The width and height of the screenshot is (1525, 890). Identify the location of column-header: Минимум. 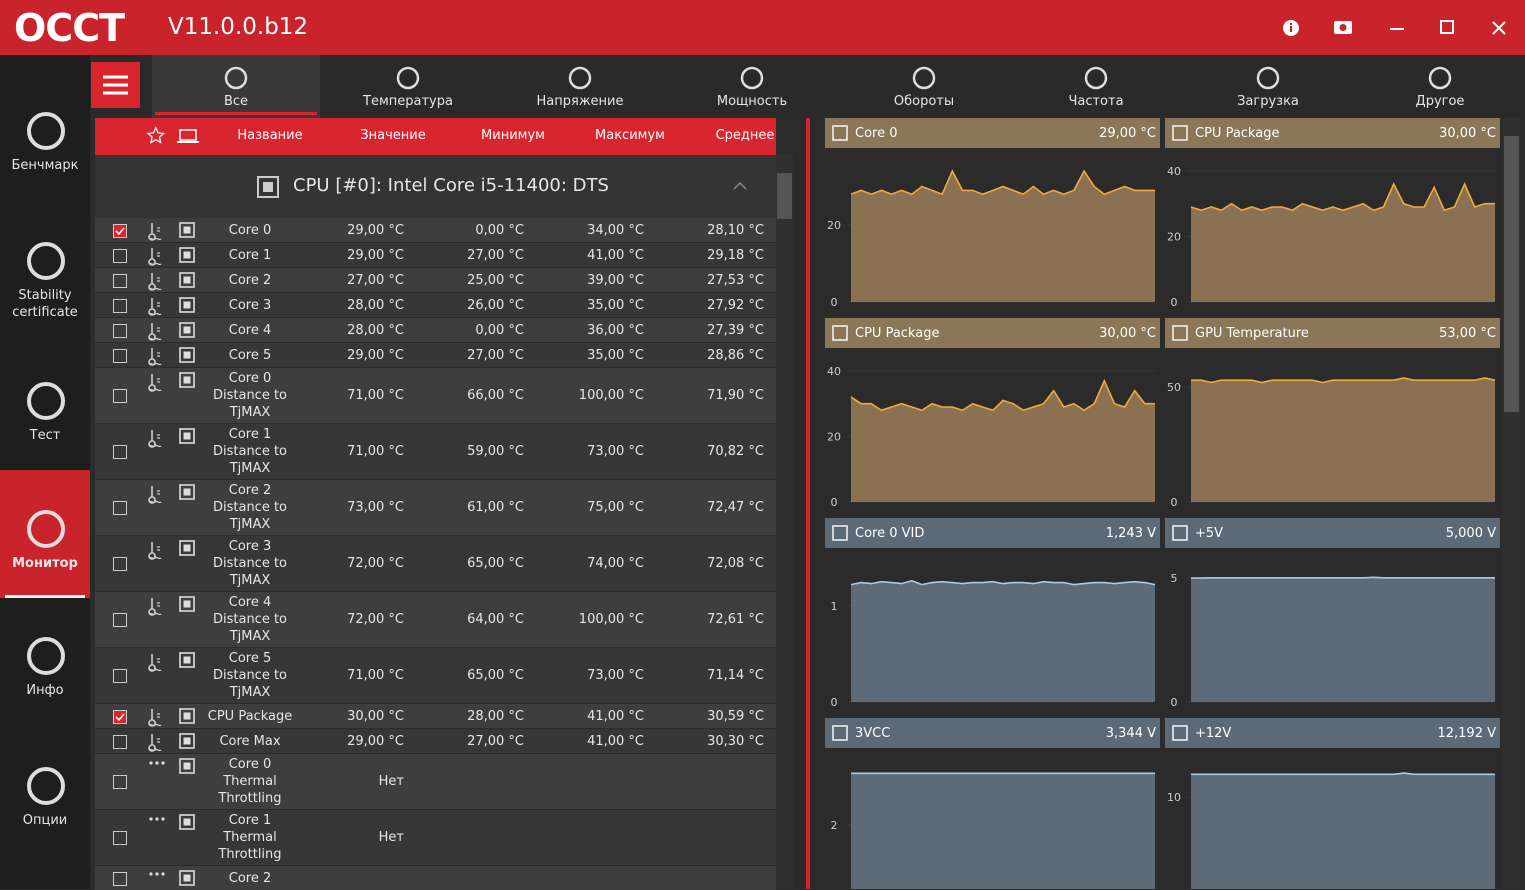
(513, 135).